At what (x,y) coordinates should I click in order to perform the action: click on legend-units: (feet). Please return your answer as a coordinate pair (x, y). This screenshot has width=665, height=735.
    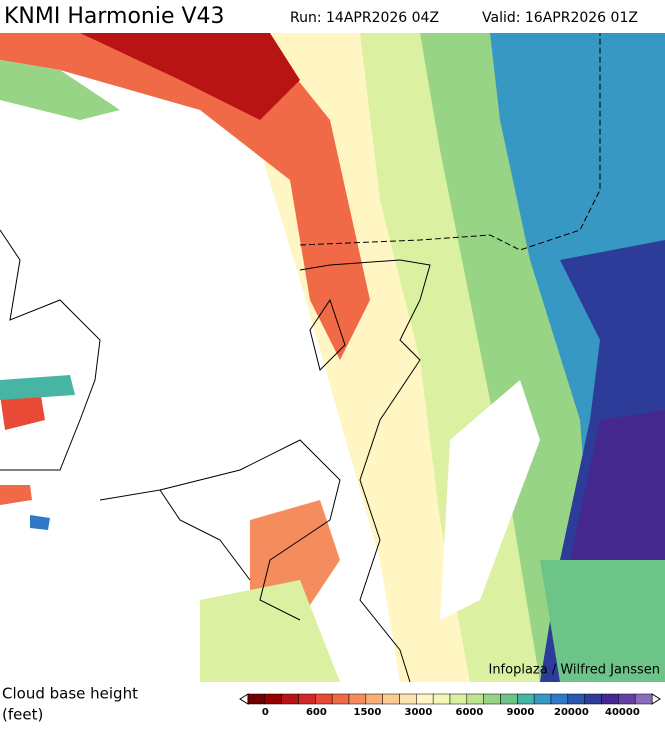
    Looking at the image, I should click on (22, 715).